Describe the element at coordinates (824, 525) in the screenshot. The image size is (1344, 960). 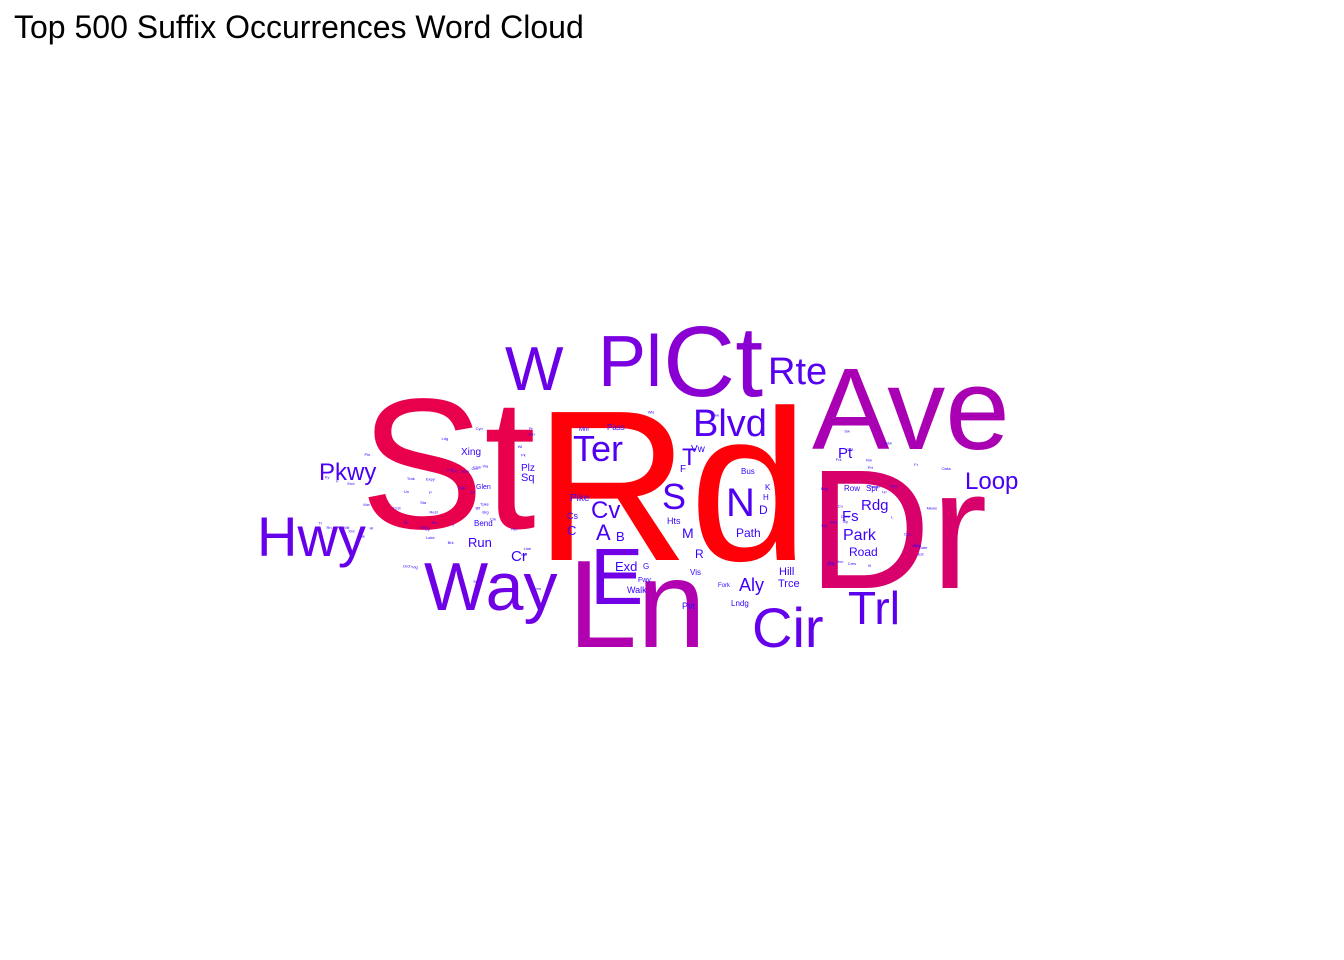
I see `word-sql: Sql` at that location.